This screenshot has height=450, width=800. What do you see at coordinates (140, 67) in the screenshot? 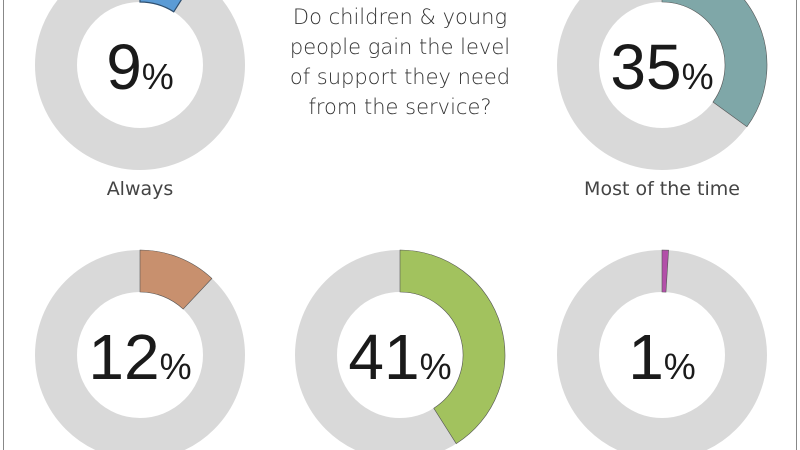
I see `percentage-label: 9%` at bounding box center [140, 67].